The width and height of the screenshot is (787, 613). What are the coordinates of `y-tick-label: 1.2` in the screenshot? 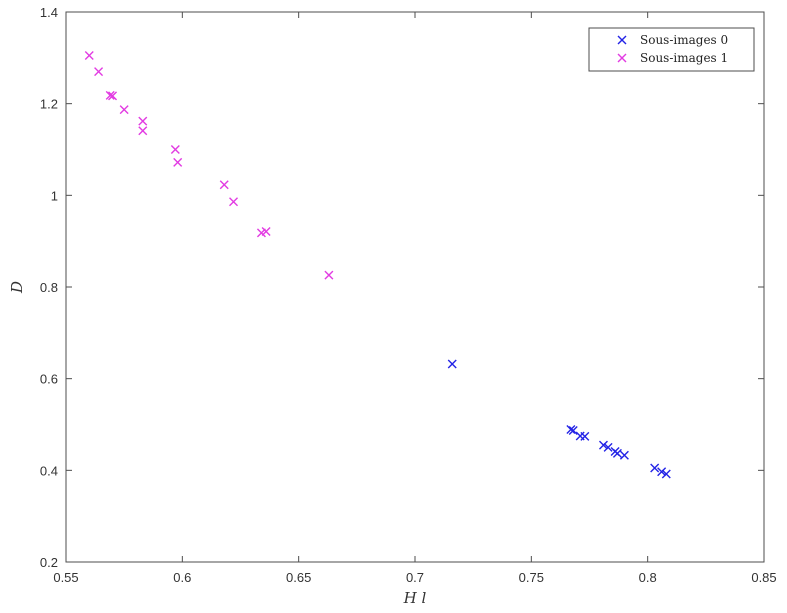 It's located at (49, 104).